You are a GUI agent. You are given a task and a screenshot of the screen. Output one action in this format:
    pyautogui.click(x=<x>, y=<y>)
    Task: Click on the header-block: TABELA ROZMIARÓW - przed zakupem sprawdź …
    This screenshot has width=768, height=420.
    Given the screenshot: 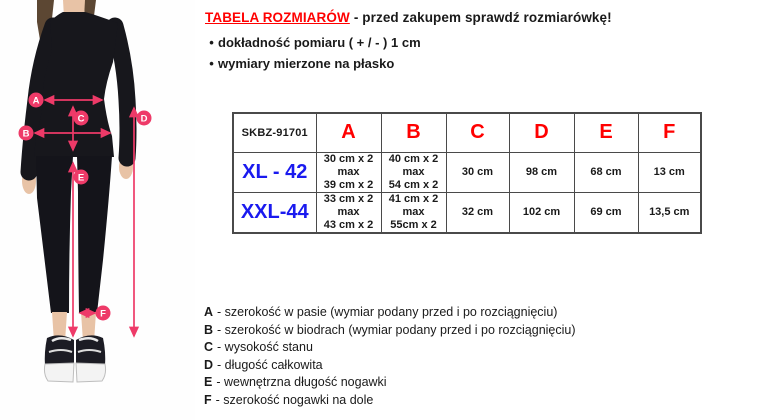 What is the action you would take?
    pyautogui.click(x=485, y=42)
    